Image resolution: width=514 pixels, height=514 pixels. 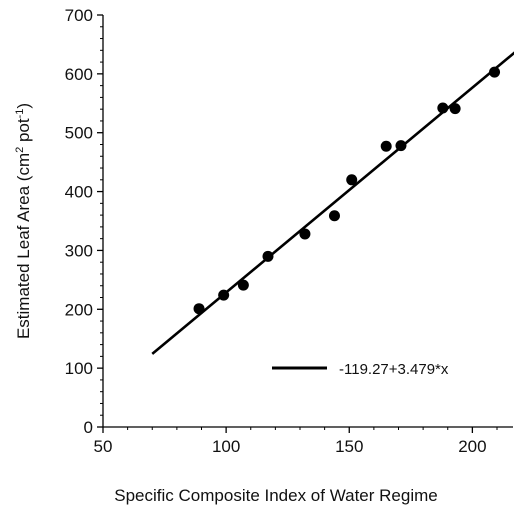 I want to click on legend-label: -119.27+3.479*x, so click(x=394, y=369).